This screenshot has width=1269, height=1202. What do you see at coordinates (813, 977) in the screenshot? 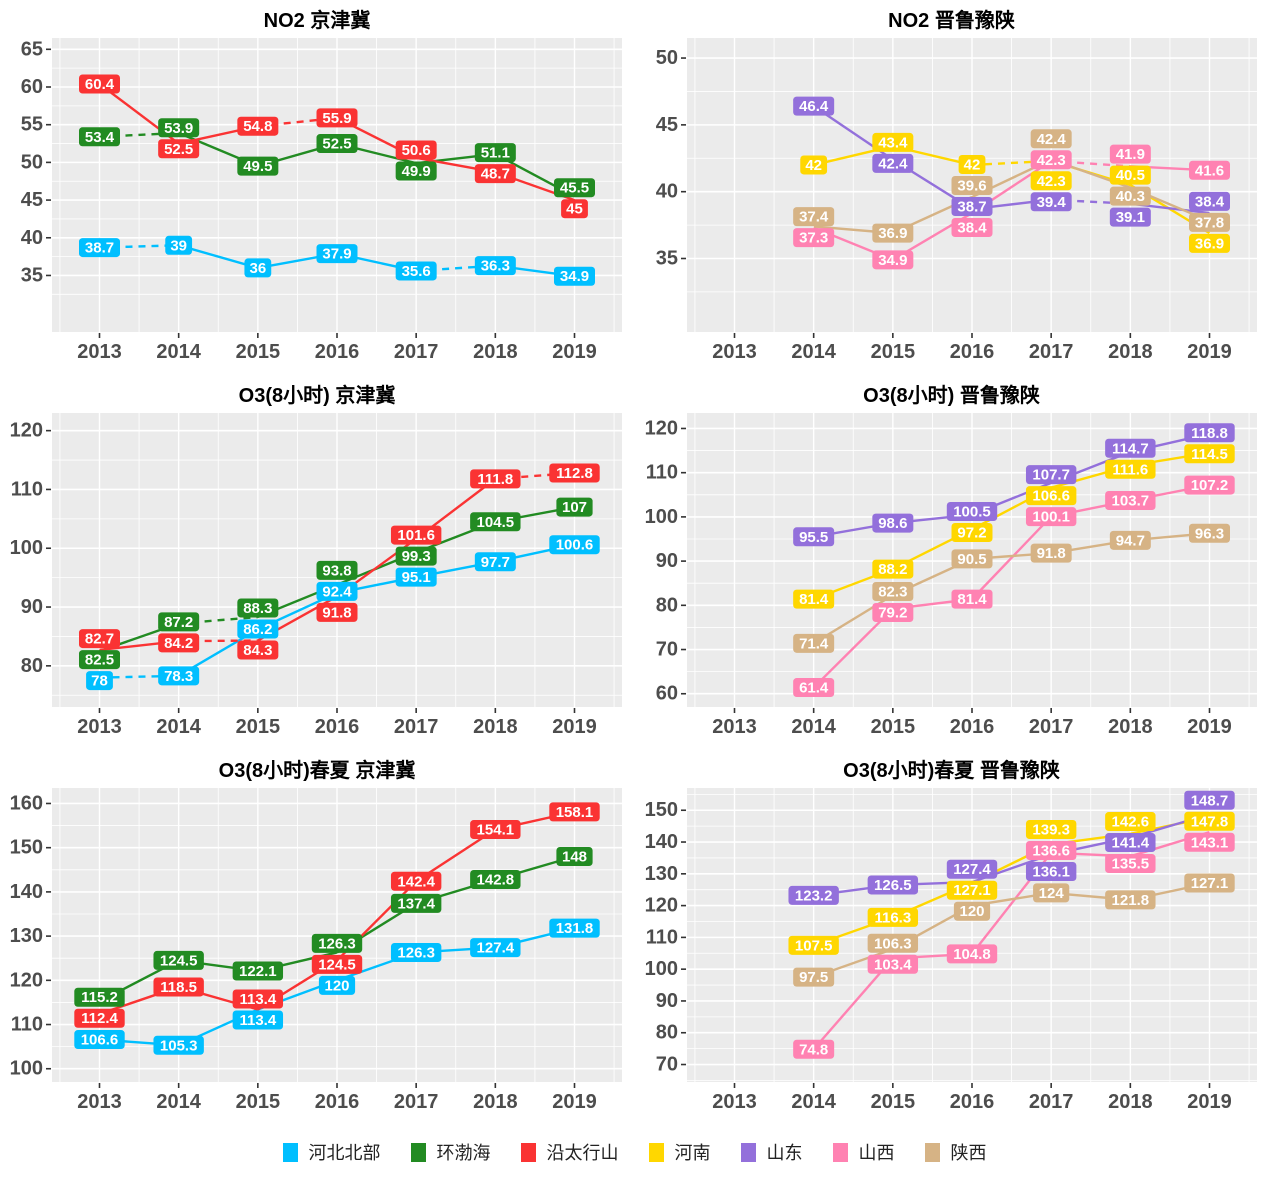
I see `svg-text: 97.5` at bounding box center [813, 977].